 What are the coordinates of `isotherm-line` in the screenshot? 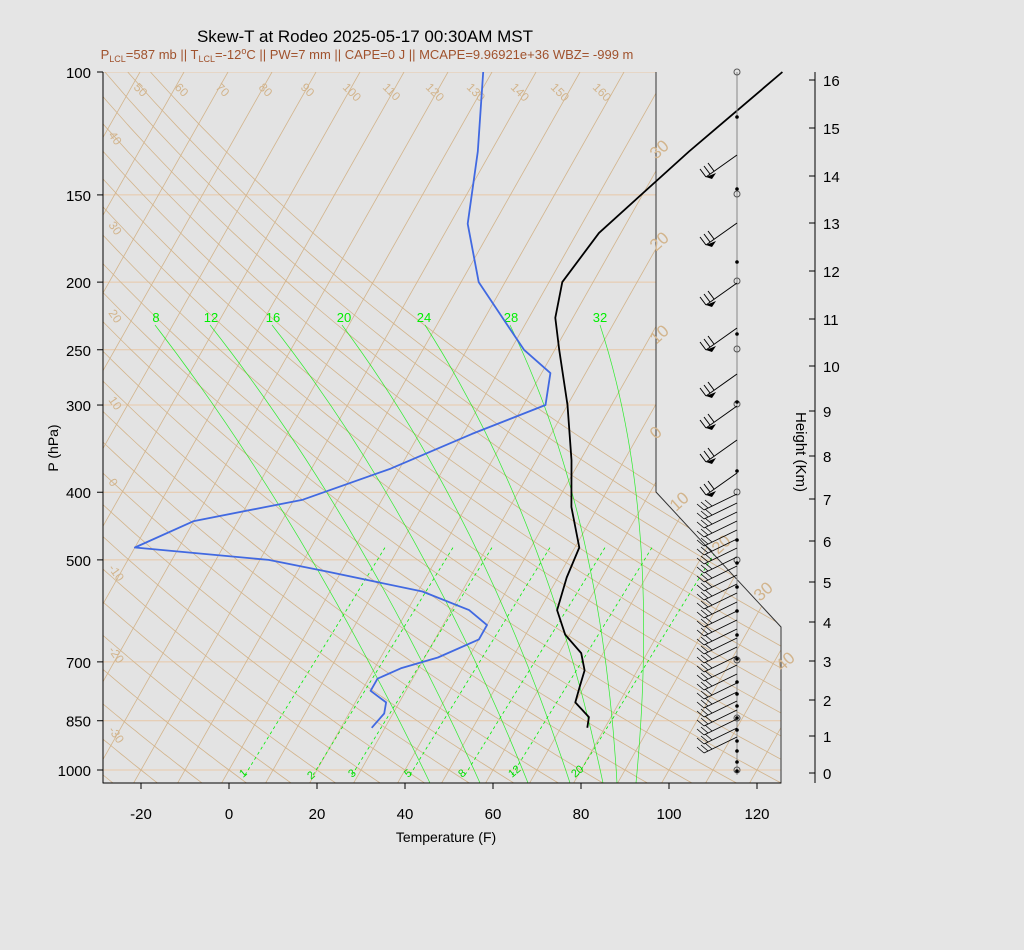 It's located at (166, 427).